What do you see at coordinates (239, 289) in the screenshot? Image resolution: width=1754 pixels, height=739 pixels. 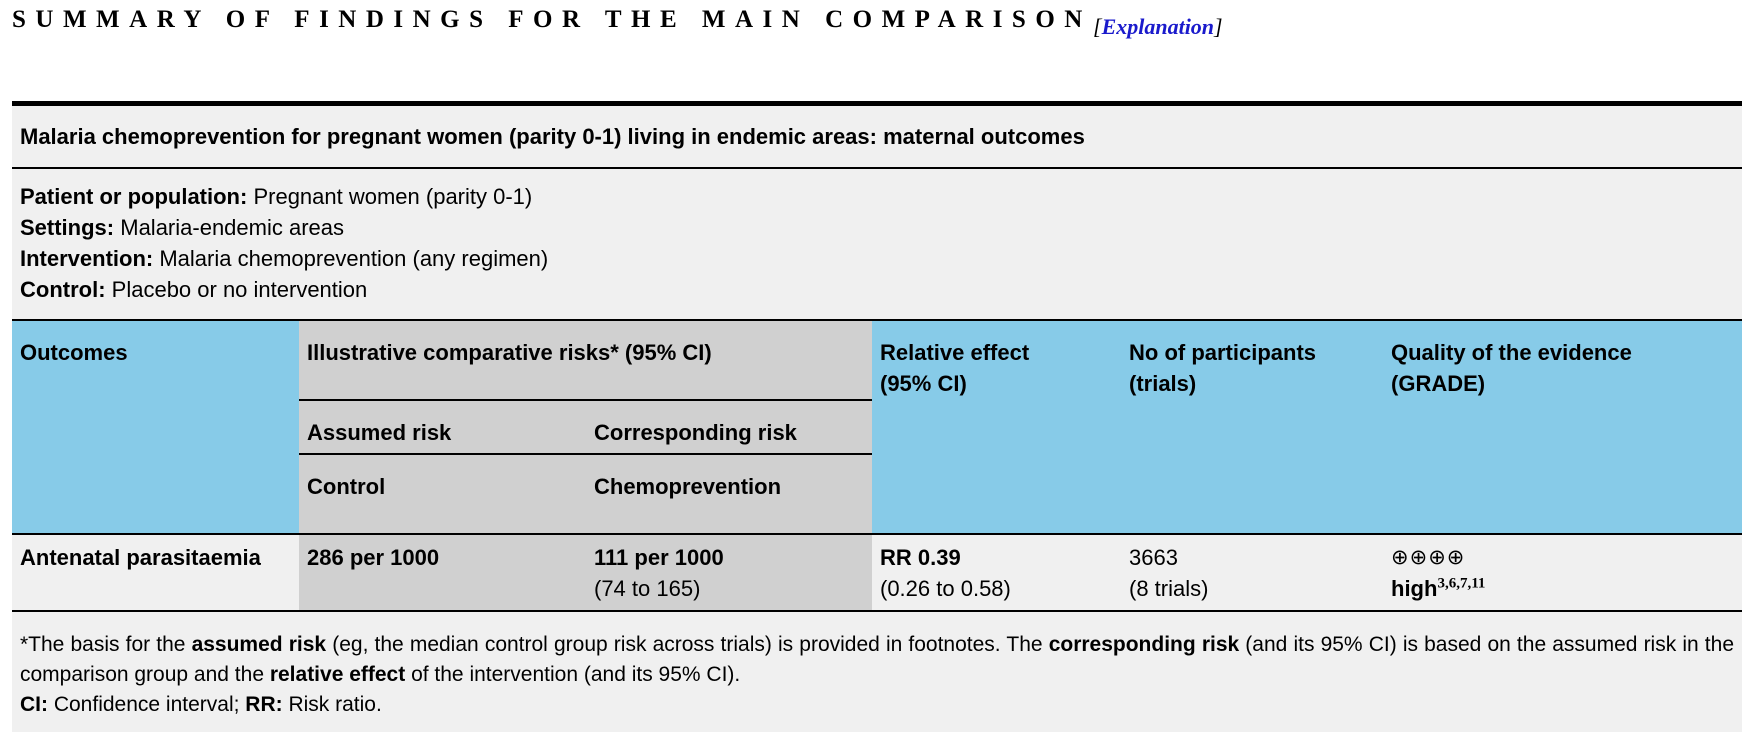 I see `pico-value: Placebo or no intervention` at bounding box center [239, 289].